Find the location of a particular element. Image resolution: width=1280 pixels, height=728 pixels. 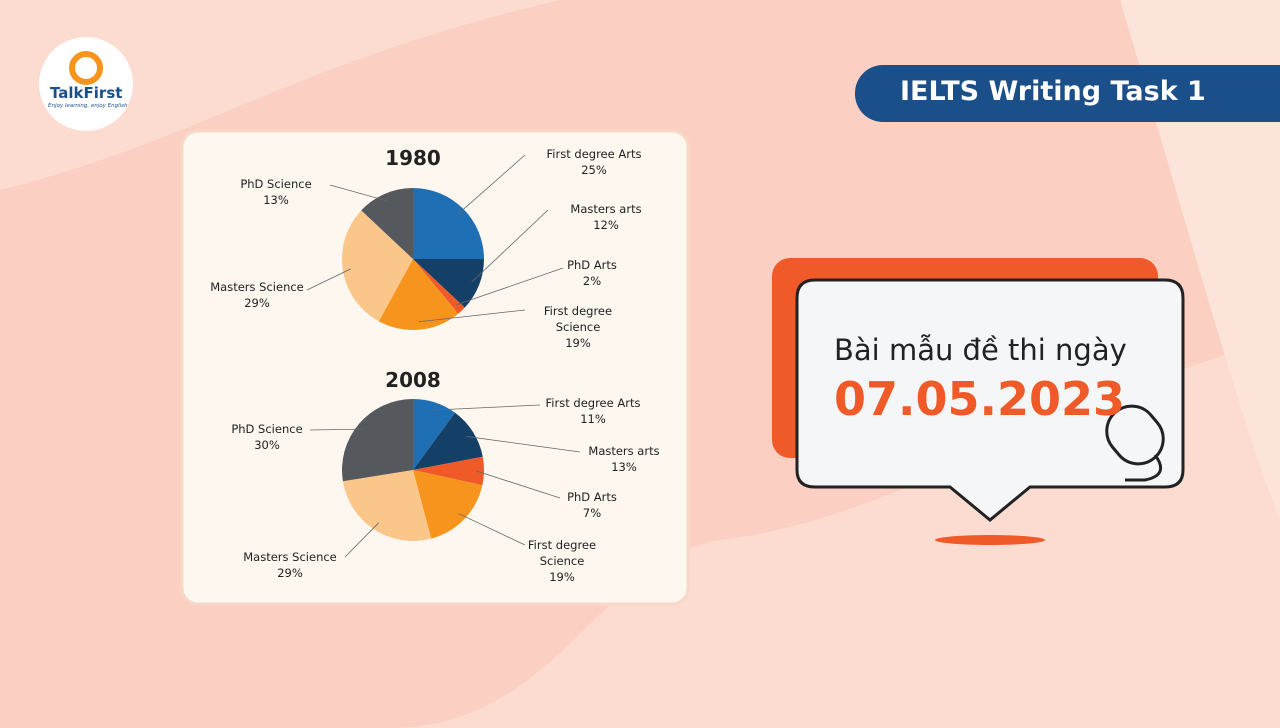

card-date: 07.05.2023 is located at coordinates (980, 399).